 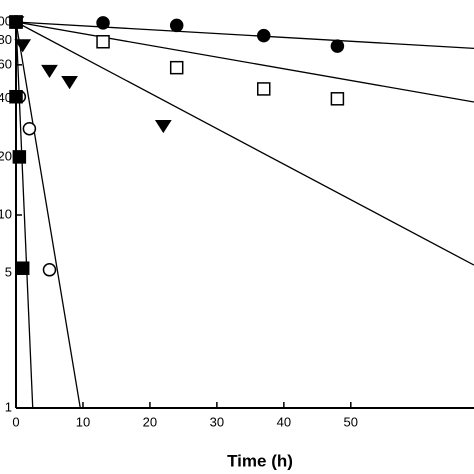 What do you see at coordinates (6, 39) in the screenshot?
I see `y-tick-label: 80` at bounding box center [6, 39].